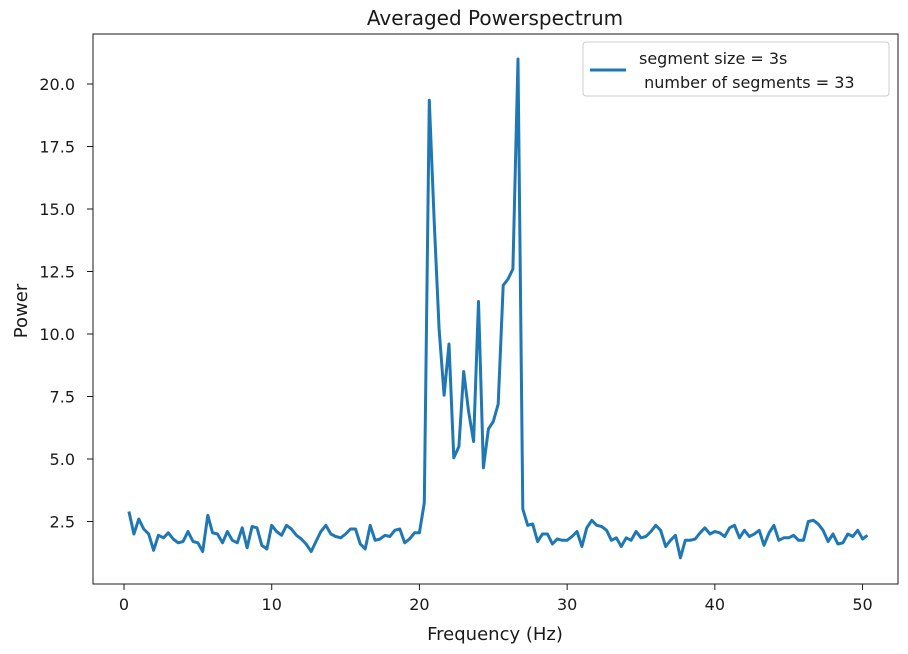 Image resolution: width=908 pixels, height=654 pixels. I want to click on y-tick-label: 2.5, so click(62, 522).